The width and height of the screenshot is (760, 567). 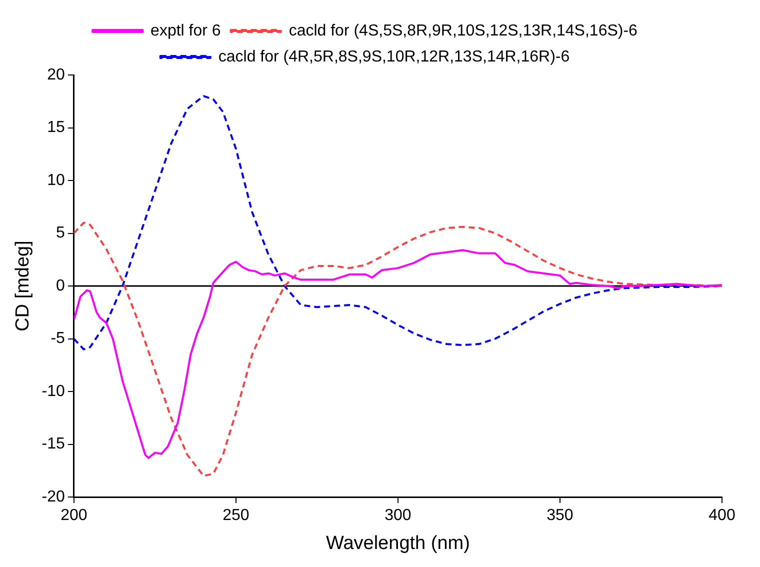 What do you see at coordinates (58, 339) in the screenshot?
I see `y-tick-label: -5` at bounding box center [58, 339].